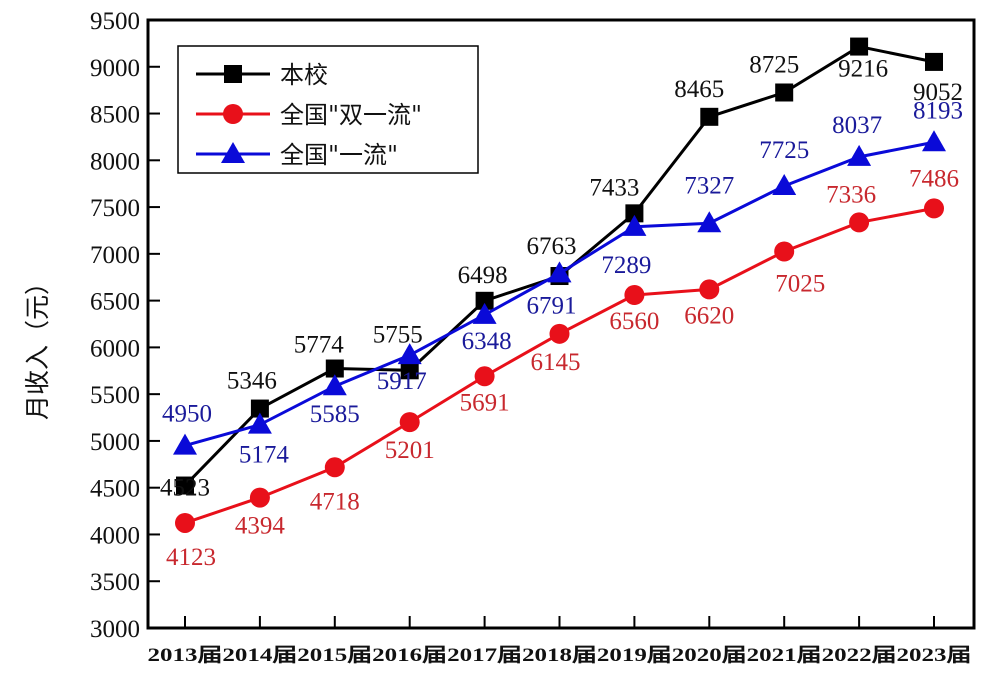 This screenshot has height=689, width=996. Describe the element at coordinates (938, 110) in the screenshot. I see `data-label: 8193` at that location.